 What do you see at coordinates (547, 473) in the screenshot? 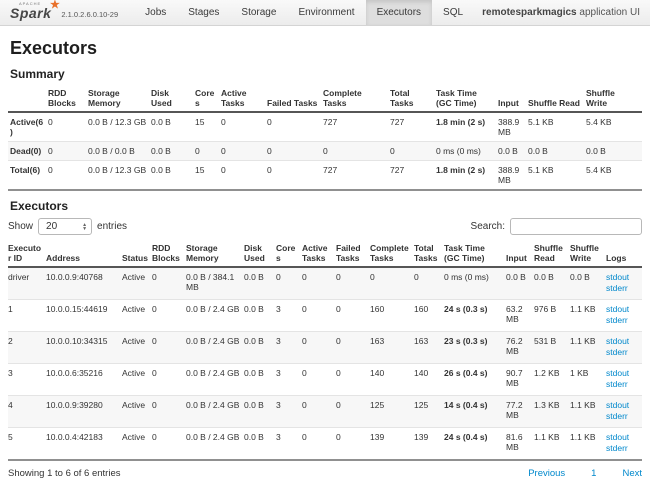
I see `pagination-previous: Previous` at bounding box center [547, 473].